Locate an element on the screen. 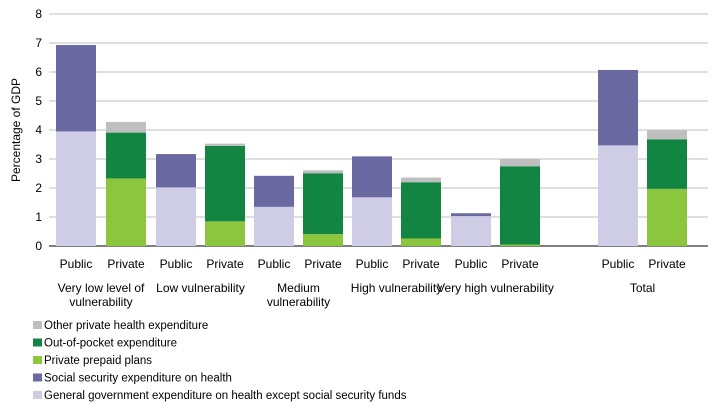 The width and height of the screenshot is (725, 410). legend-label: Other private health expenditure is located at coordinates (126, 326).